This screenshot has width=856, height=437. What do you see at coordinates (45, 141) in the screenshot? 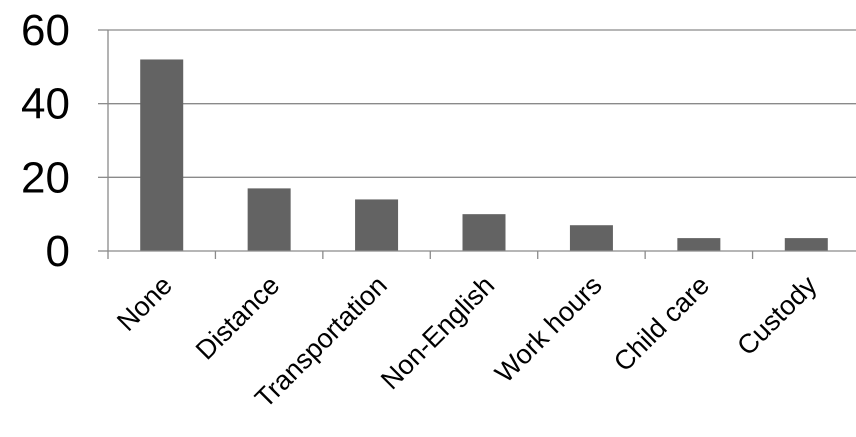
I see `y-tick-labels: 0 20 40 60` at bounding box center [45, 141].